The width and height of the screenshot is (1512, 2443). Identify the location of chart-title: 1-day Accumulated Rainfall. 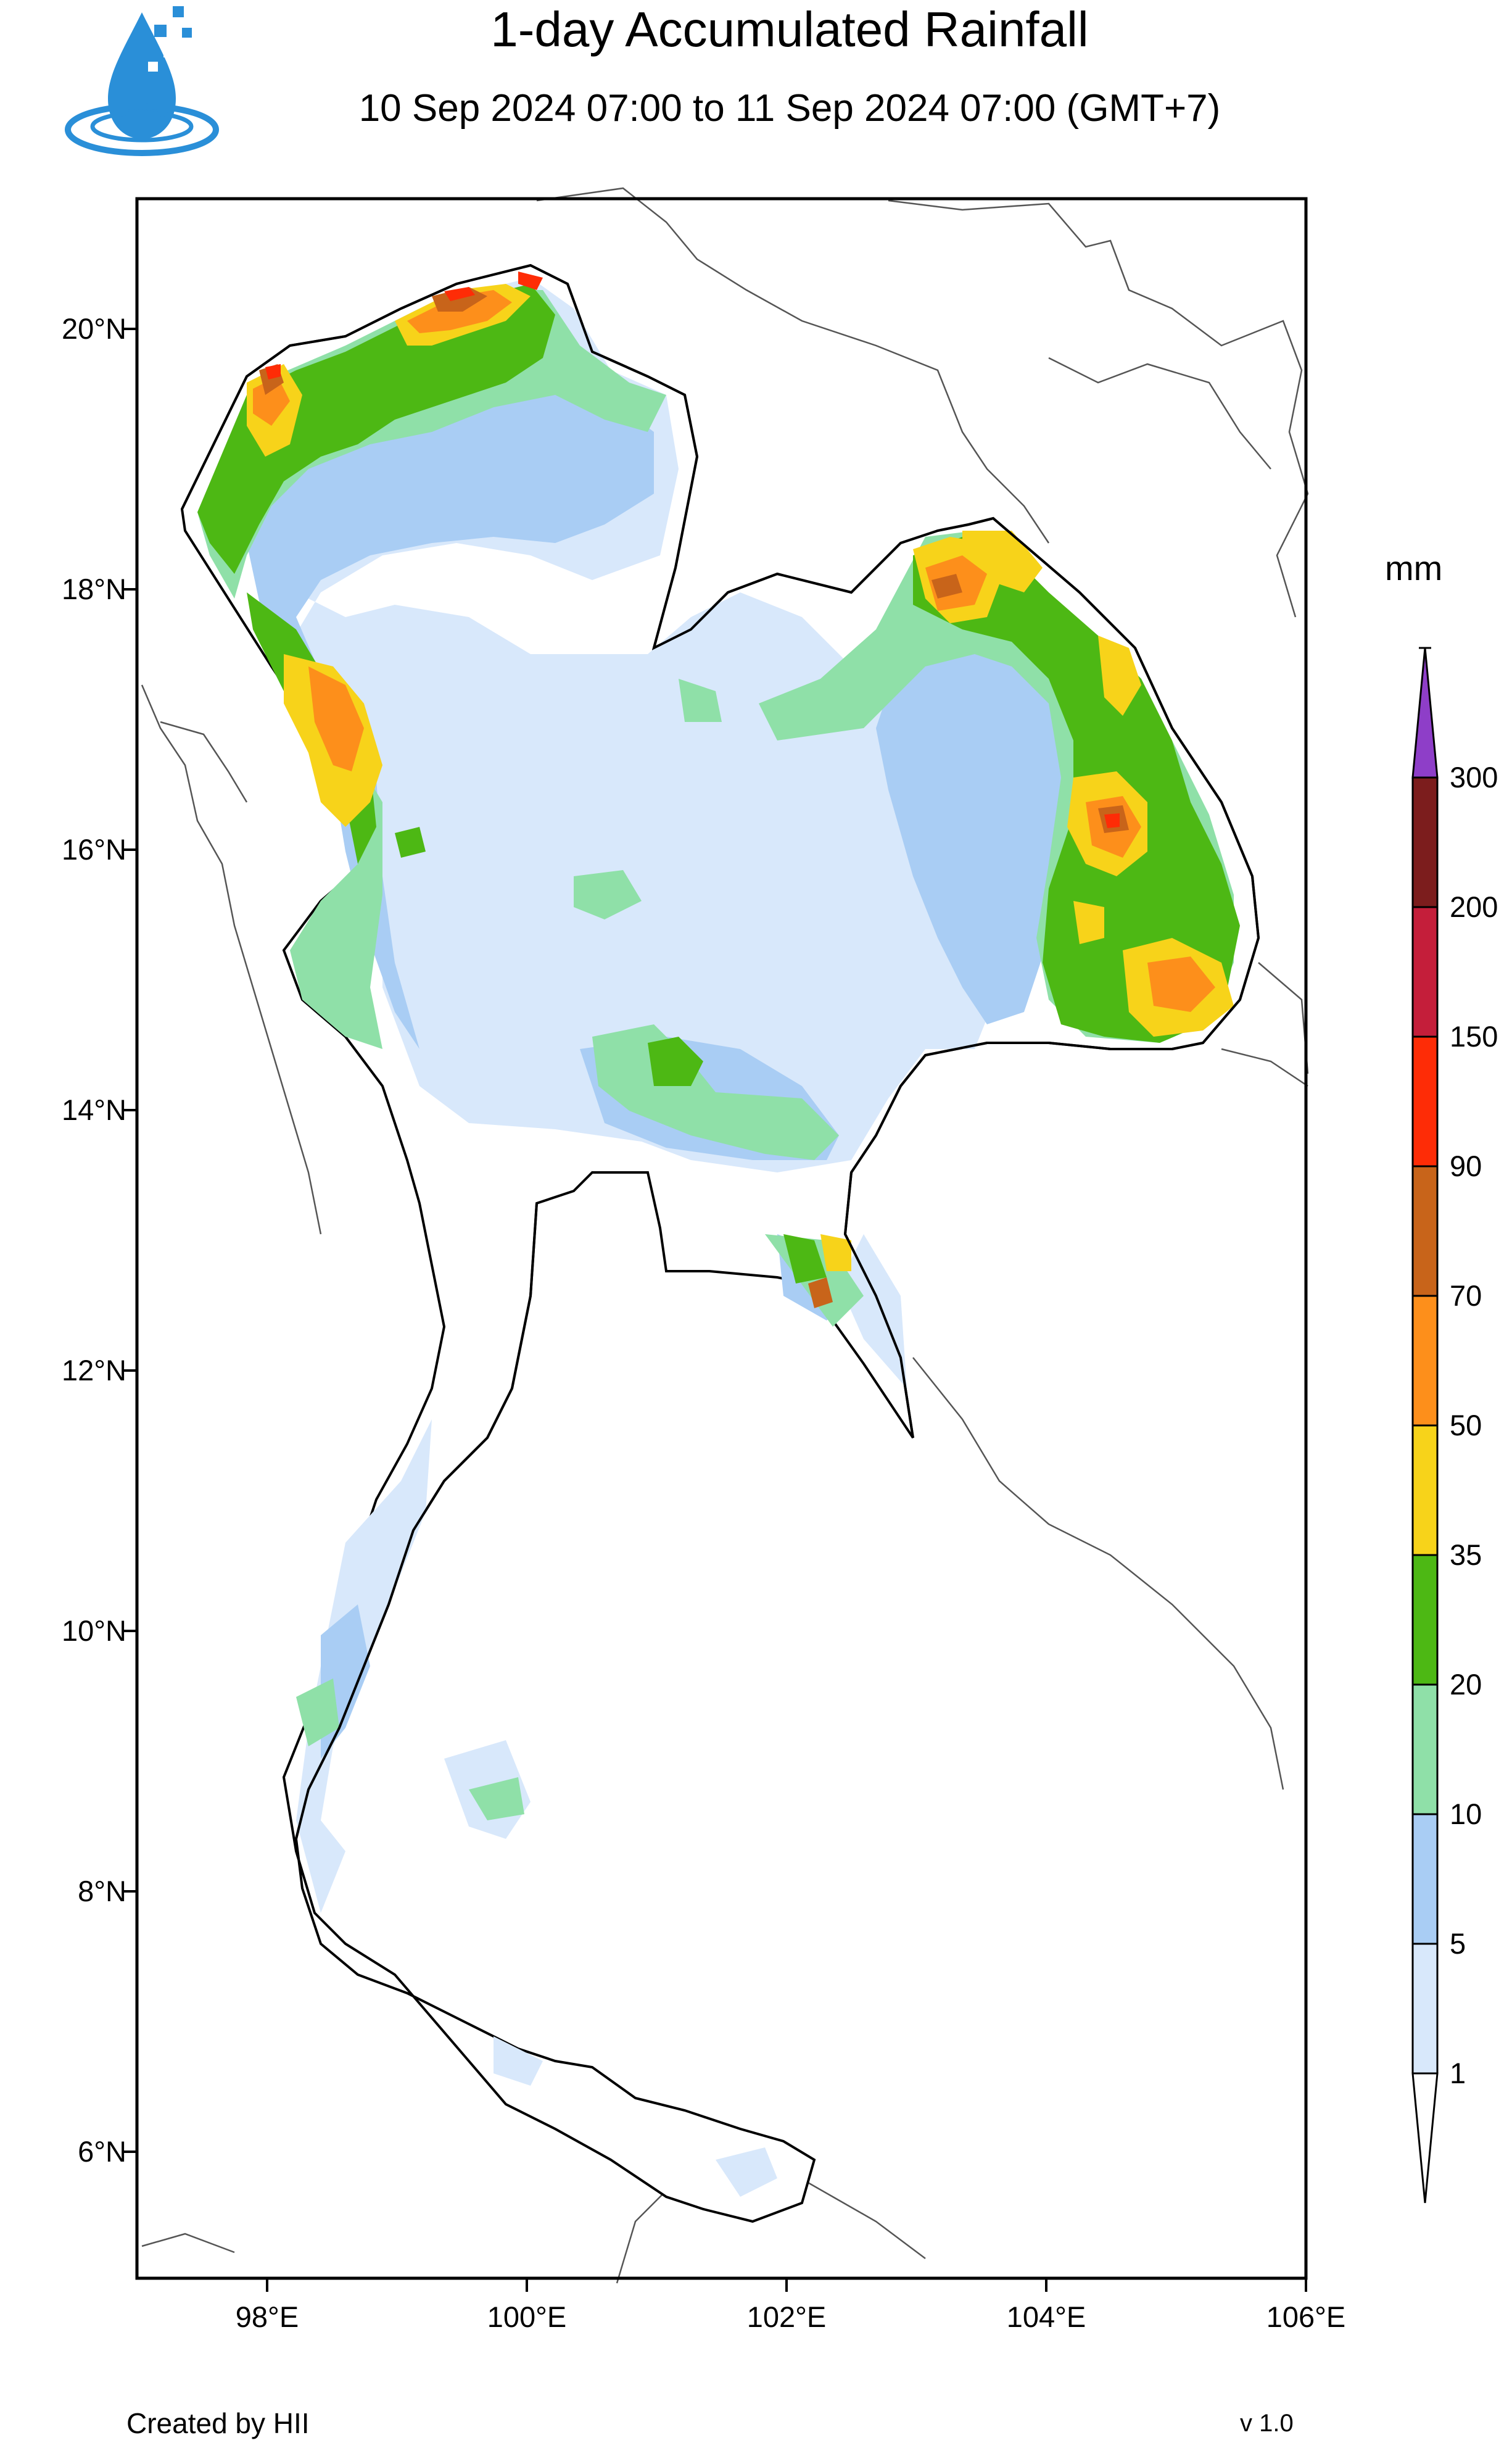
(790, 29).